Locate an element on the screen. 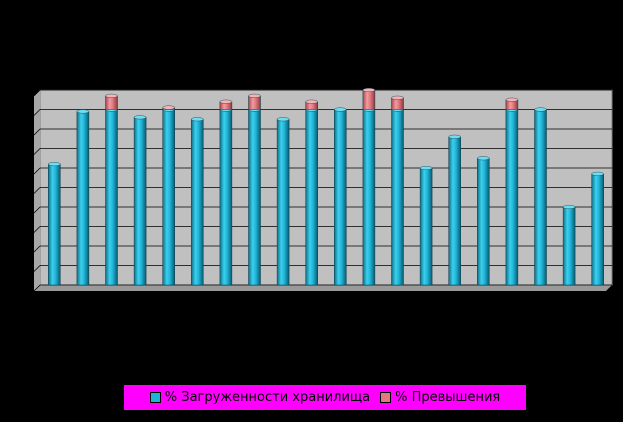 The height and width of the screenshot is (422, 623). legend-swatch-load is located at coordinates (155, 397).